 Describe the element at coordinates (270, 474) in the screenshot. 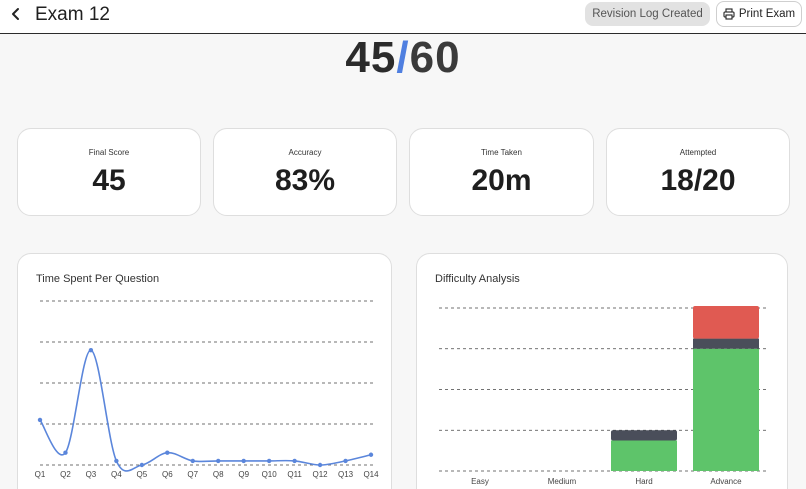

I see `x-tick-label: Q10` at that location.